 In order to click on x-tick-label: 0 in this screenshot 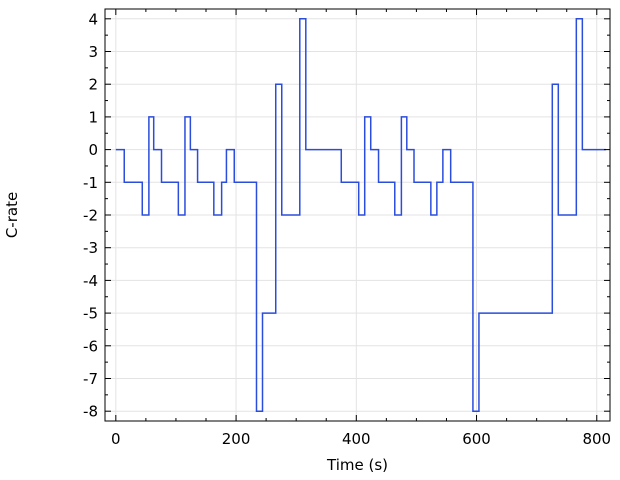, I will do `click(116, 439)`.